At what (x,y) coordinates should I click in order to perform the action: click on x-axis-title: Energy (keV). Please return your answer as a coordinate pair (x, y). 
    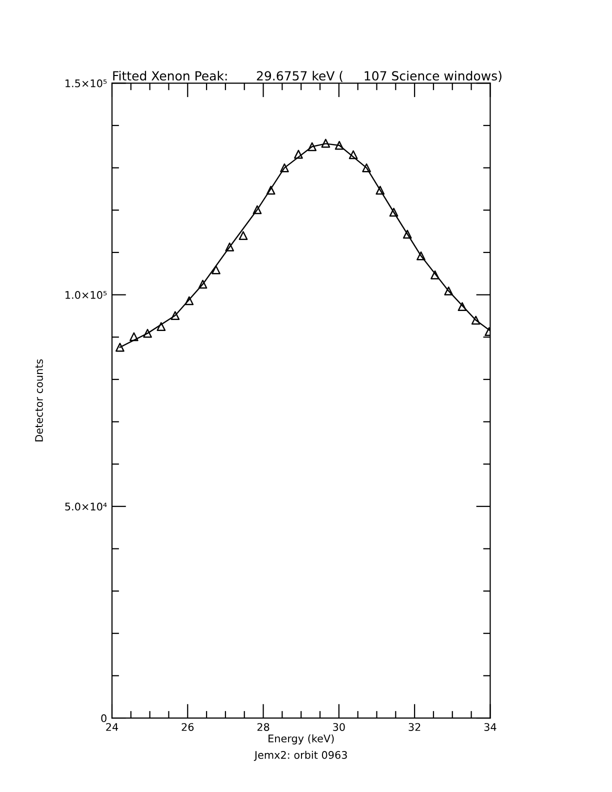
    Looking at the image, I should click on (301, 739).